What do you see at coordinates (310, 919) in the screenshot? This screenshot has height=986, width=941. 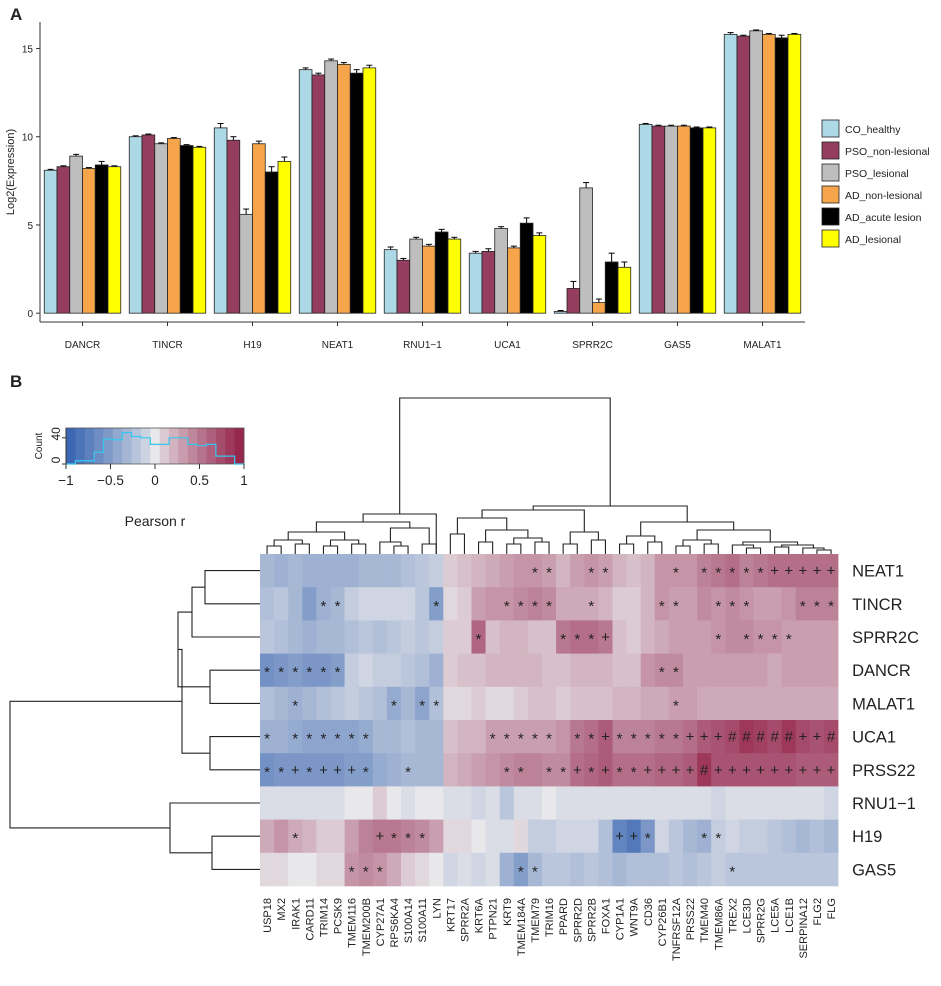 I see `column-label: CARD11` at bounding box center [310, 919].